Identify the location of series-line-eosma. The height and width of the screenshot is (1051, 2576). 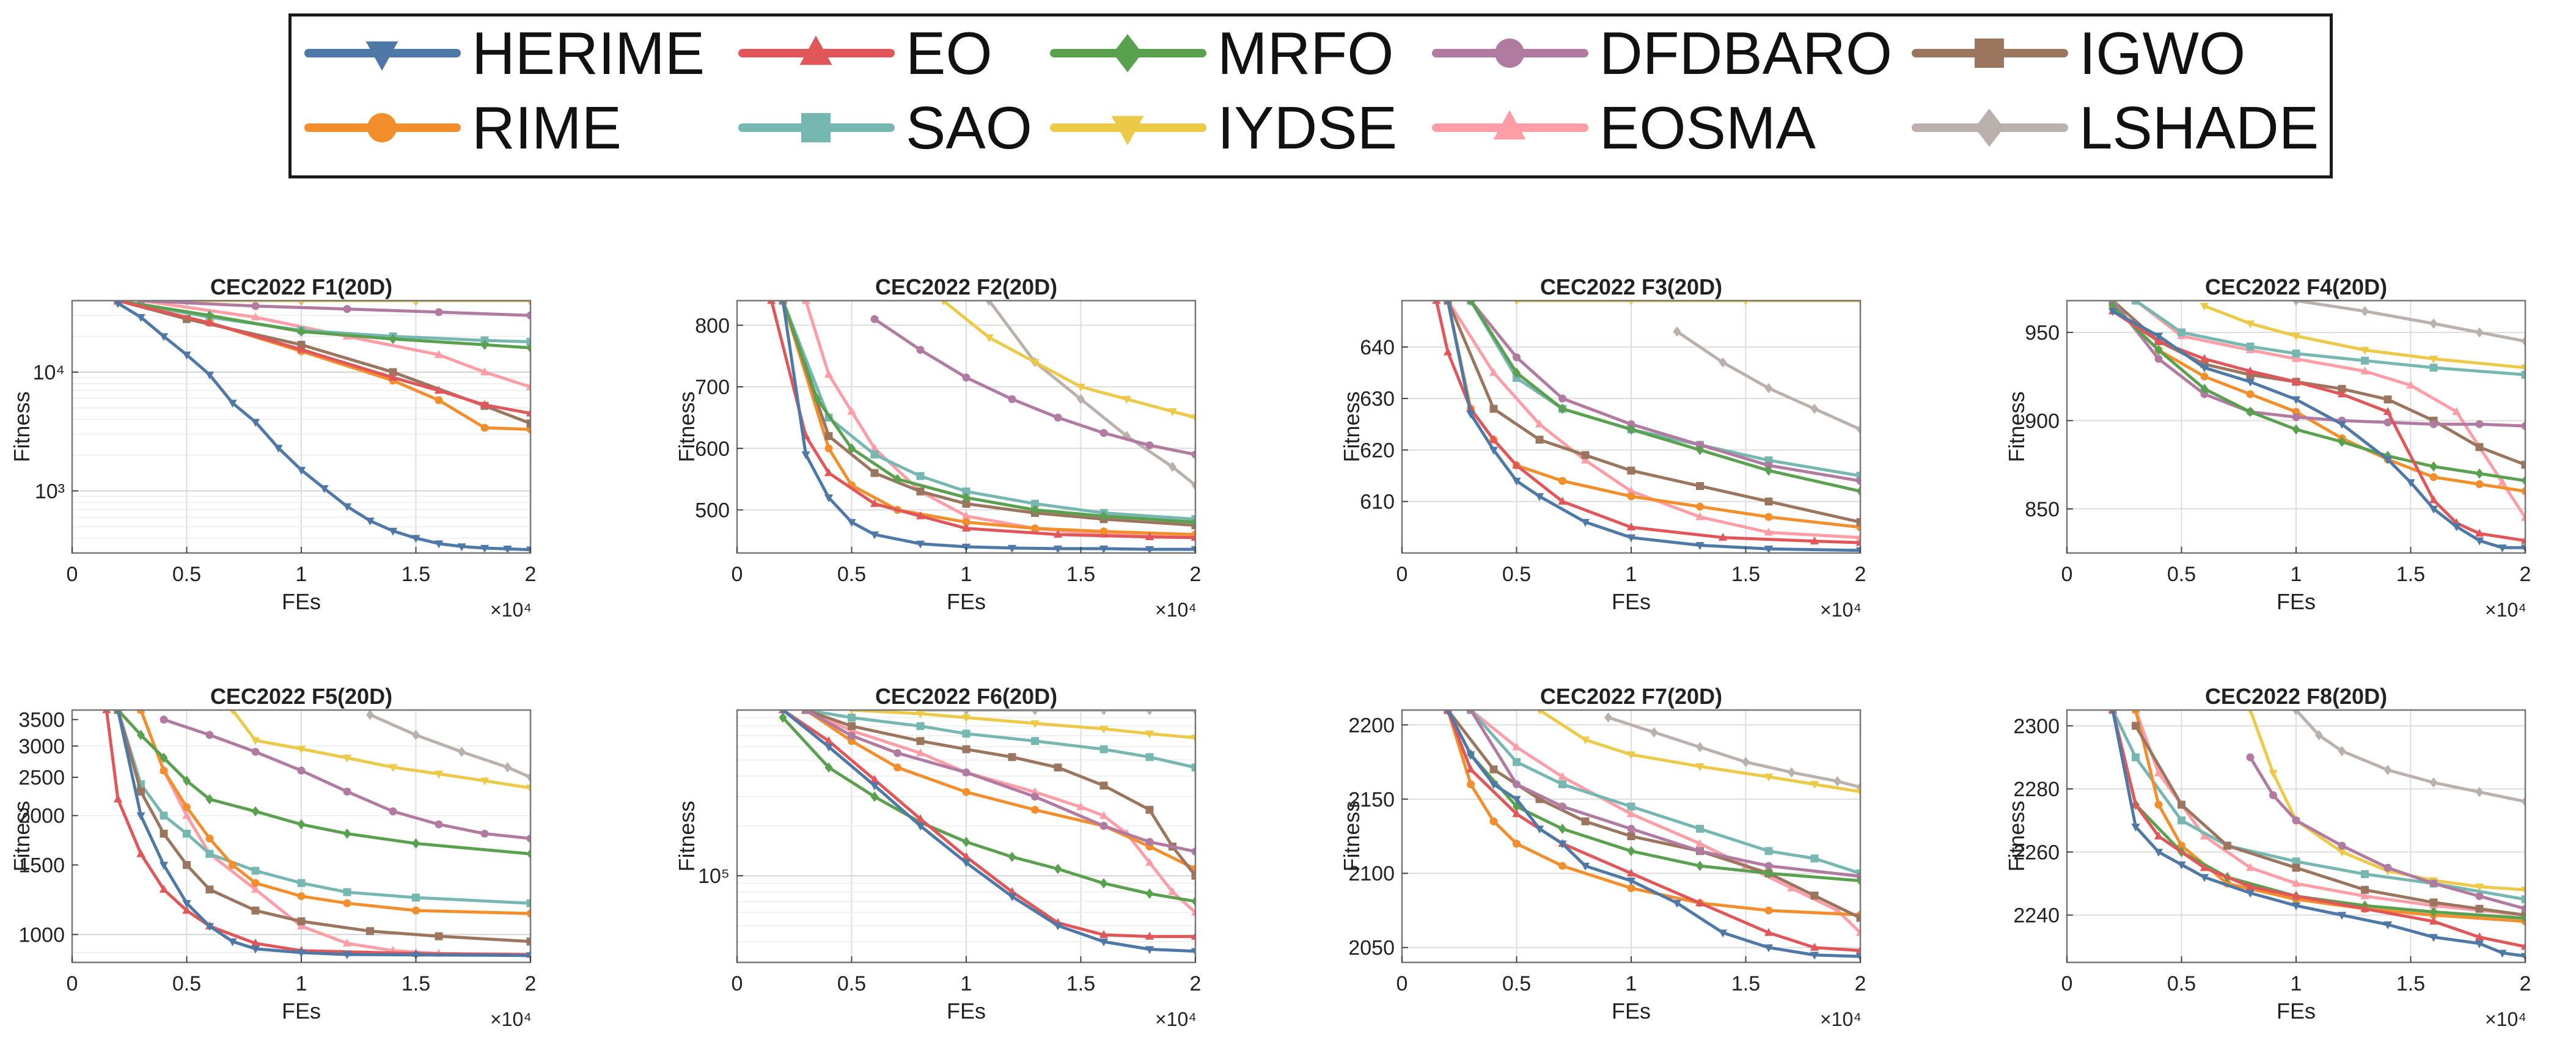
(2329, 813).